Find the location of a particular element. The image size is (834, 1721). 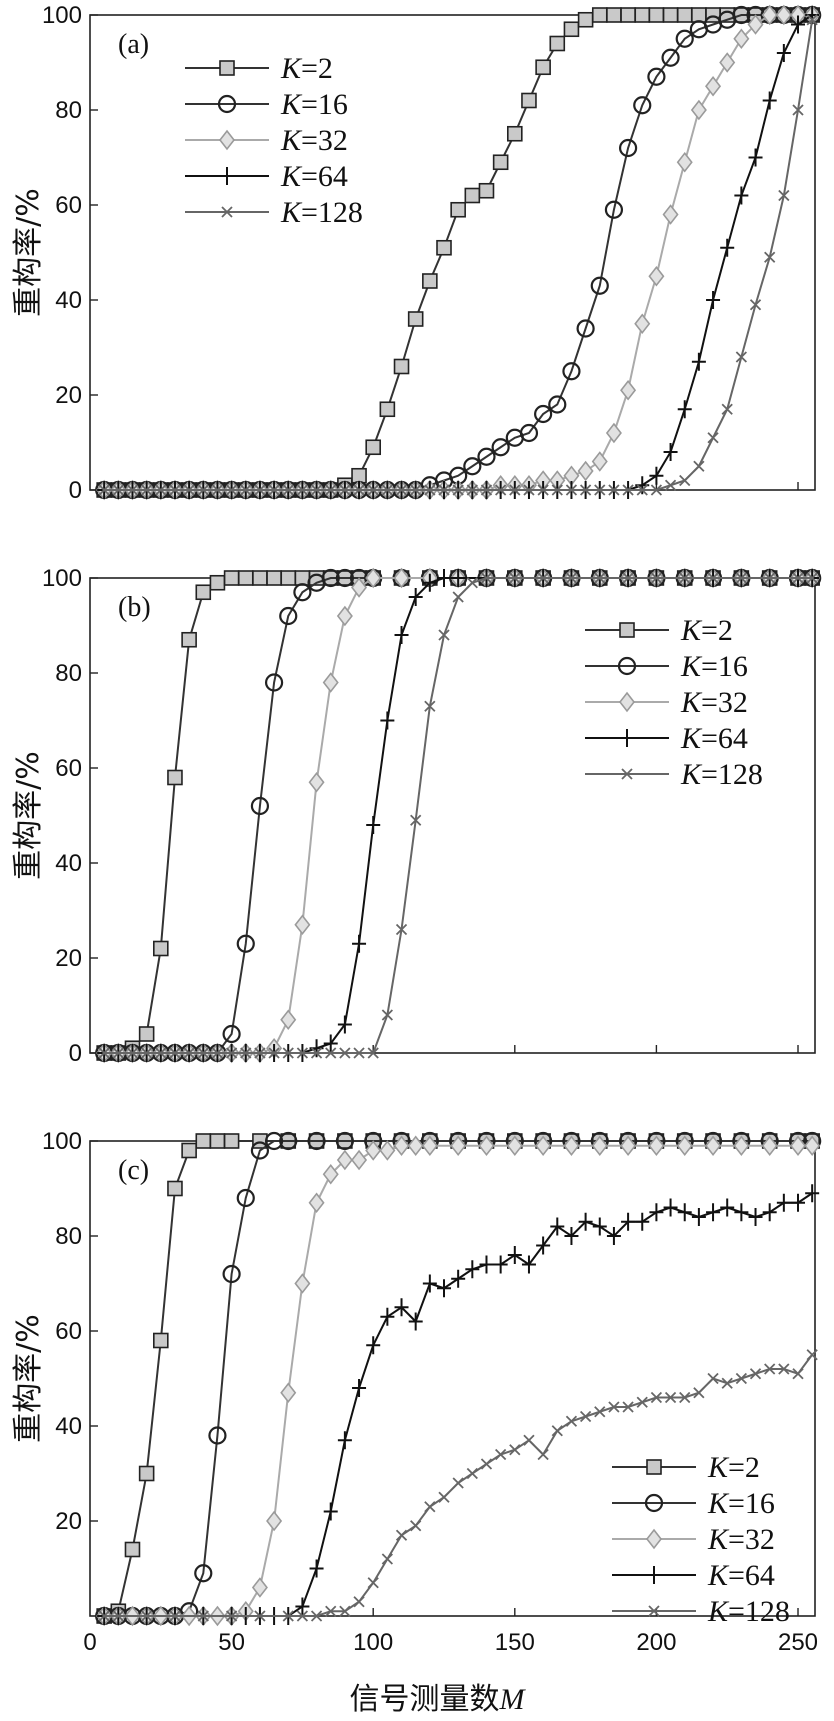

legend-k-value: =2 is located at coordinates (717, 630).